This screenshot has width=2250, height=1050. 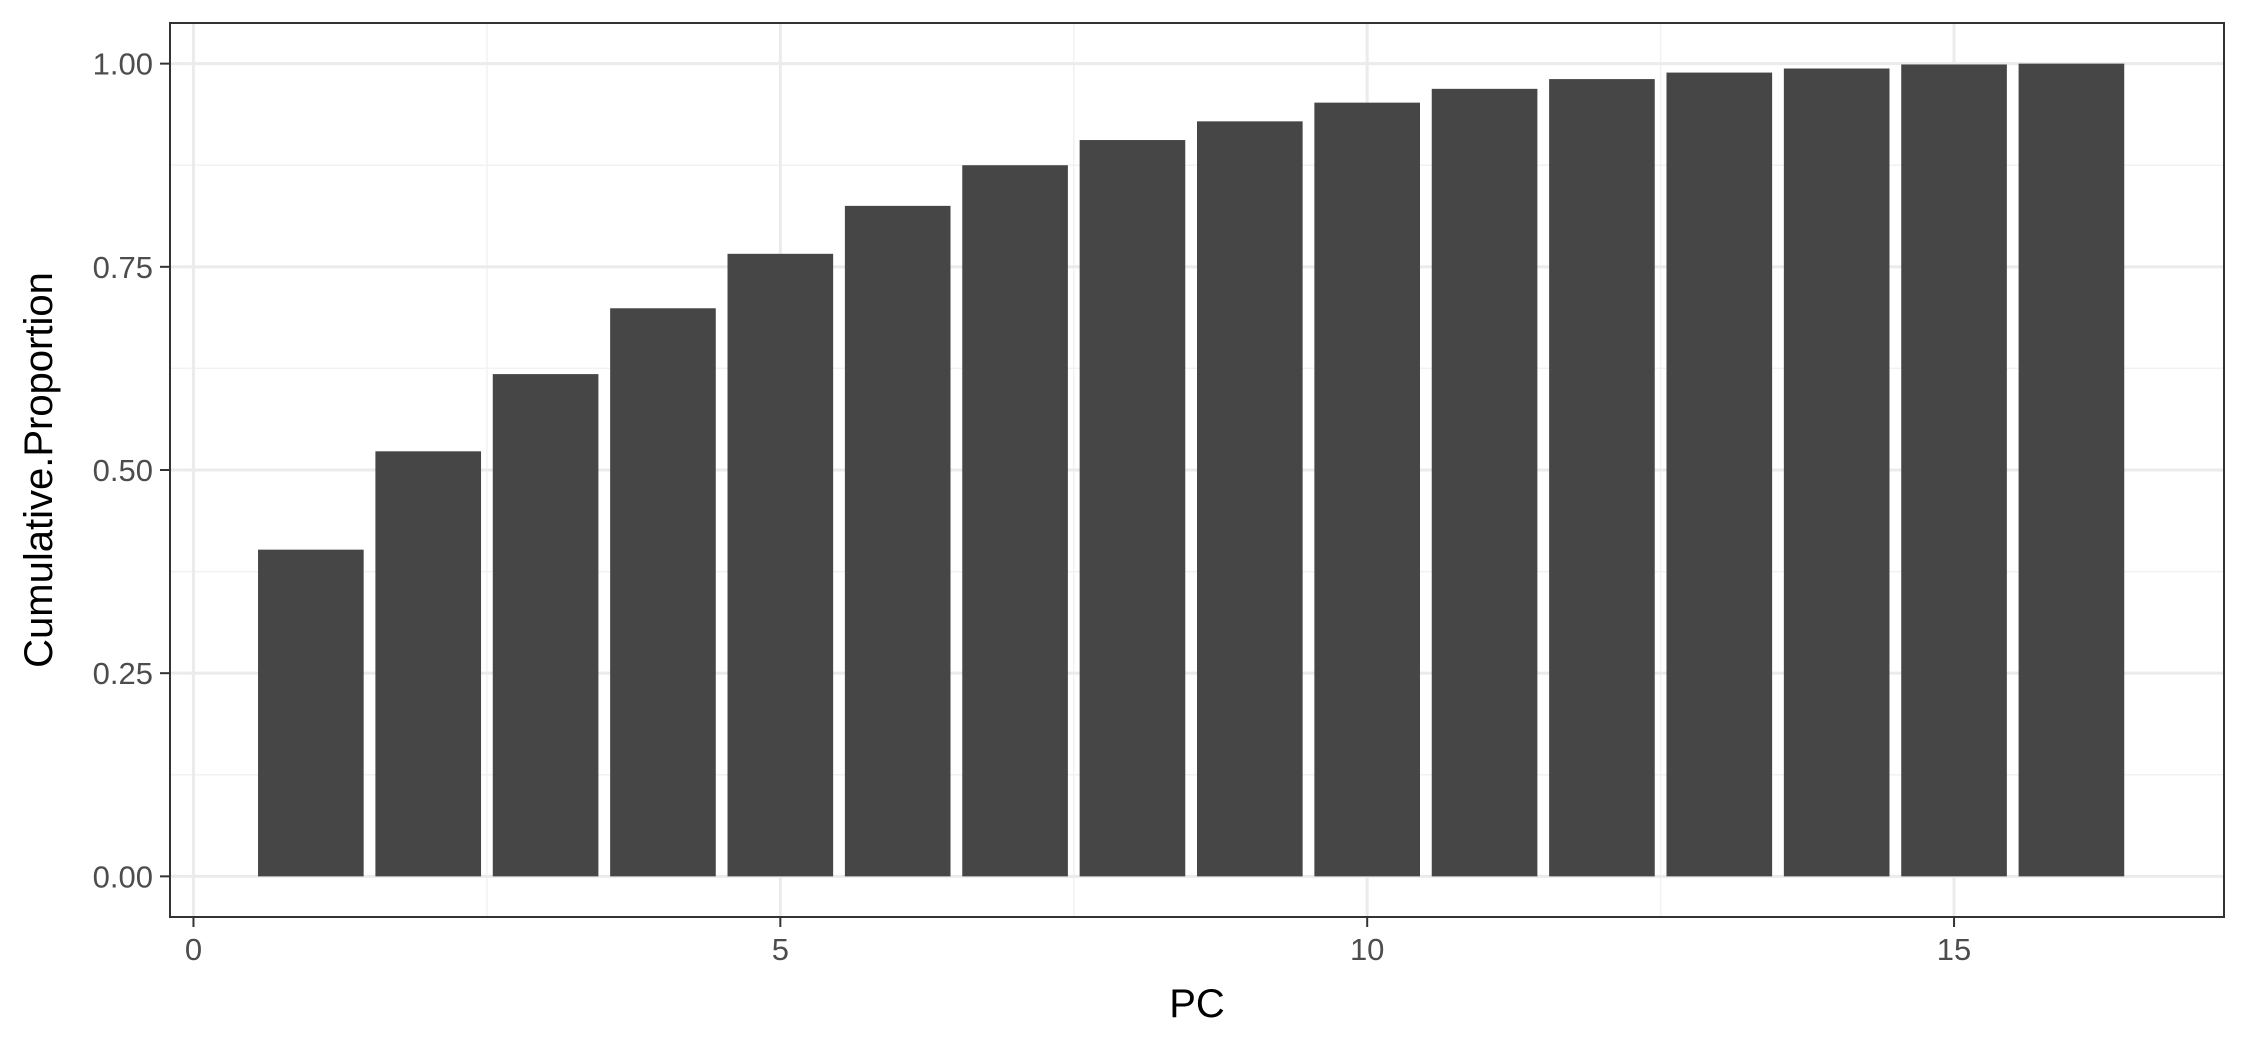 What do you see at coordinates (1367, 949) in the screenshot?
I see `x-tick-label: 10` at bounding box center [1367, 949].